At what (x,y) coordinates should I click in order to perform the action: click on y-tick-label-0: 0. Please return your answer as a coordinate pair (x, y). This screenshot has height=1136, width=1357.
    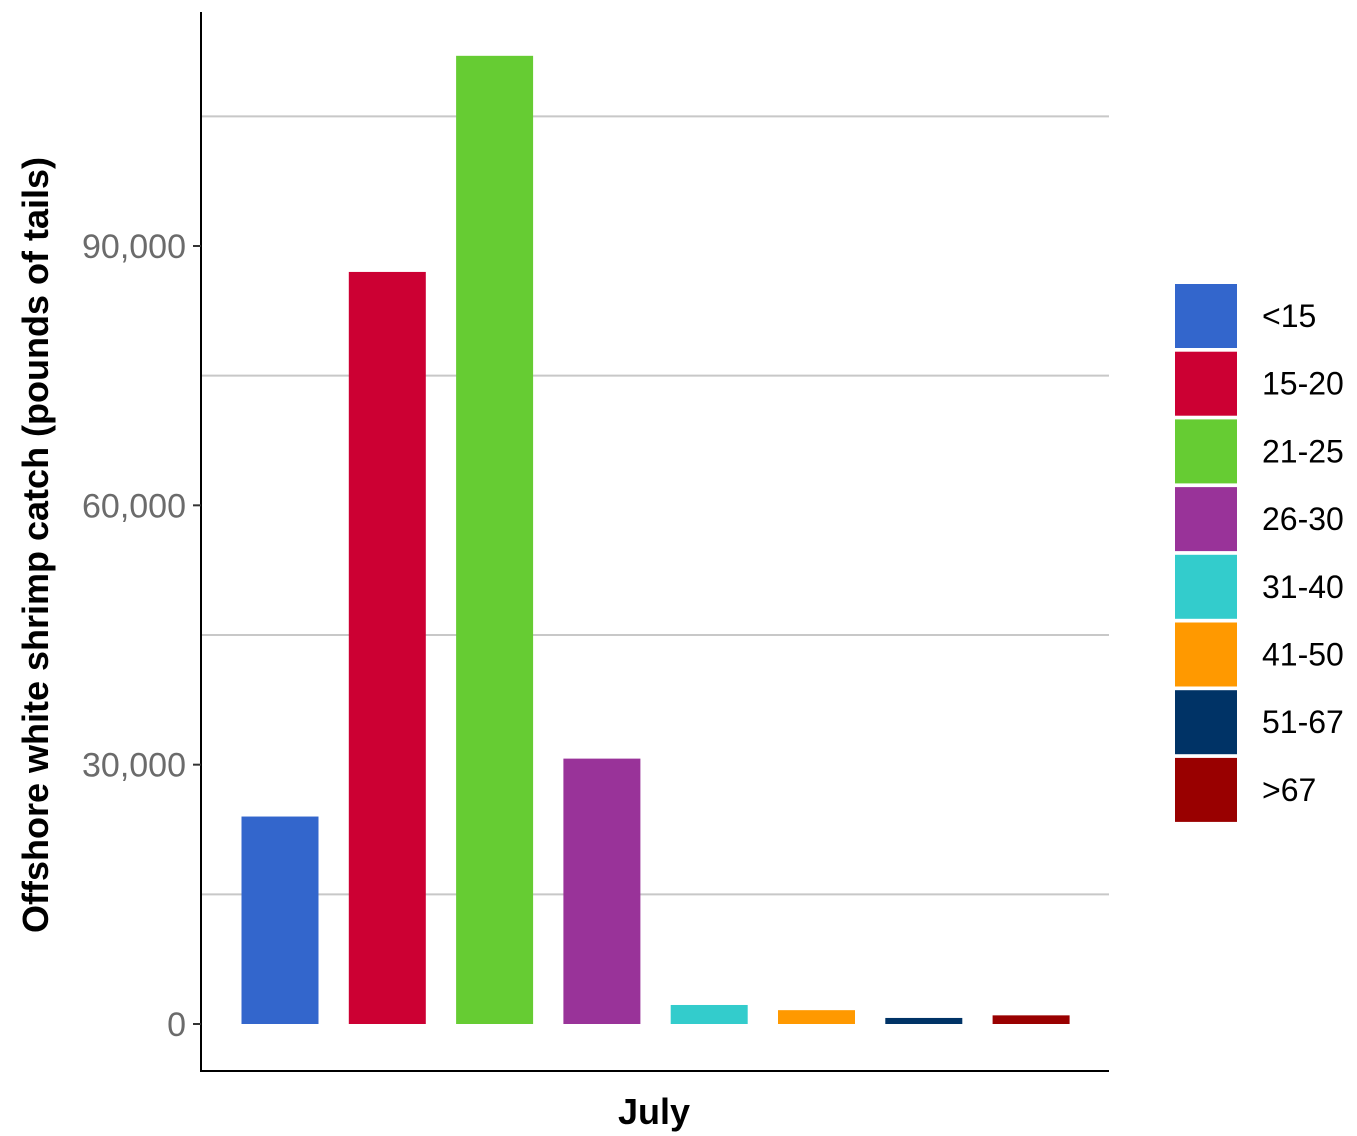
    Looking at the image, I should click on (176, 1025).